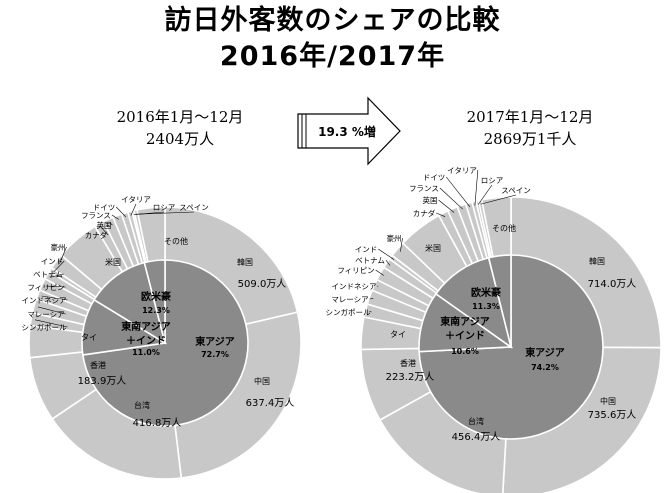  Describe the element at coordinates (146, 352) in the screenshot. I see `inner-value-1: 11.0%` at that location.